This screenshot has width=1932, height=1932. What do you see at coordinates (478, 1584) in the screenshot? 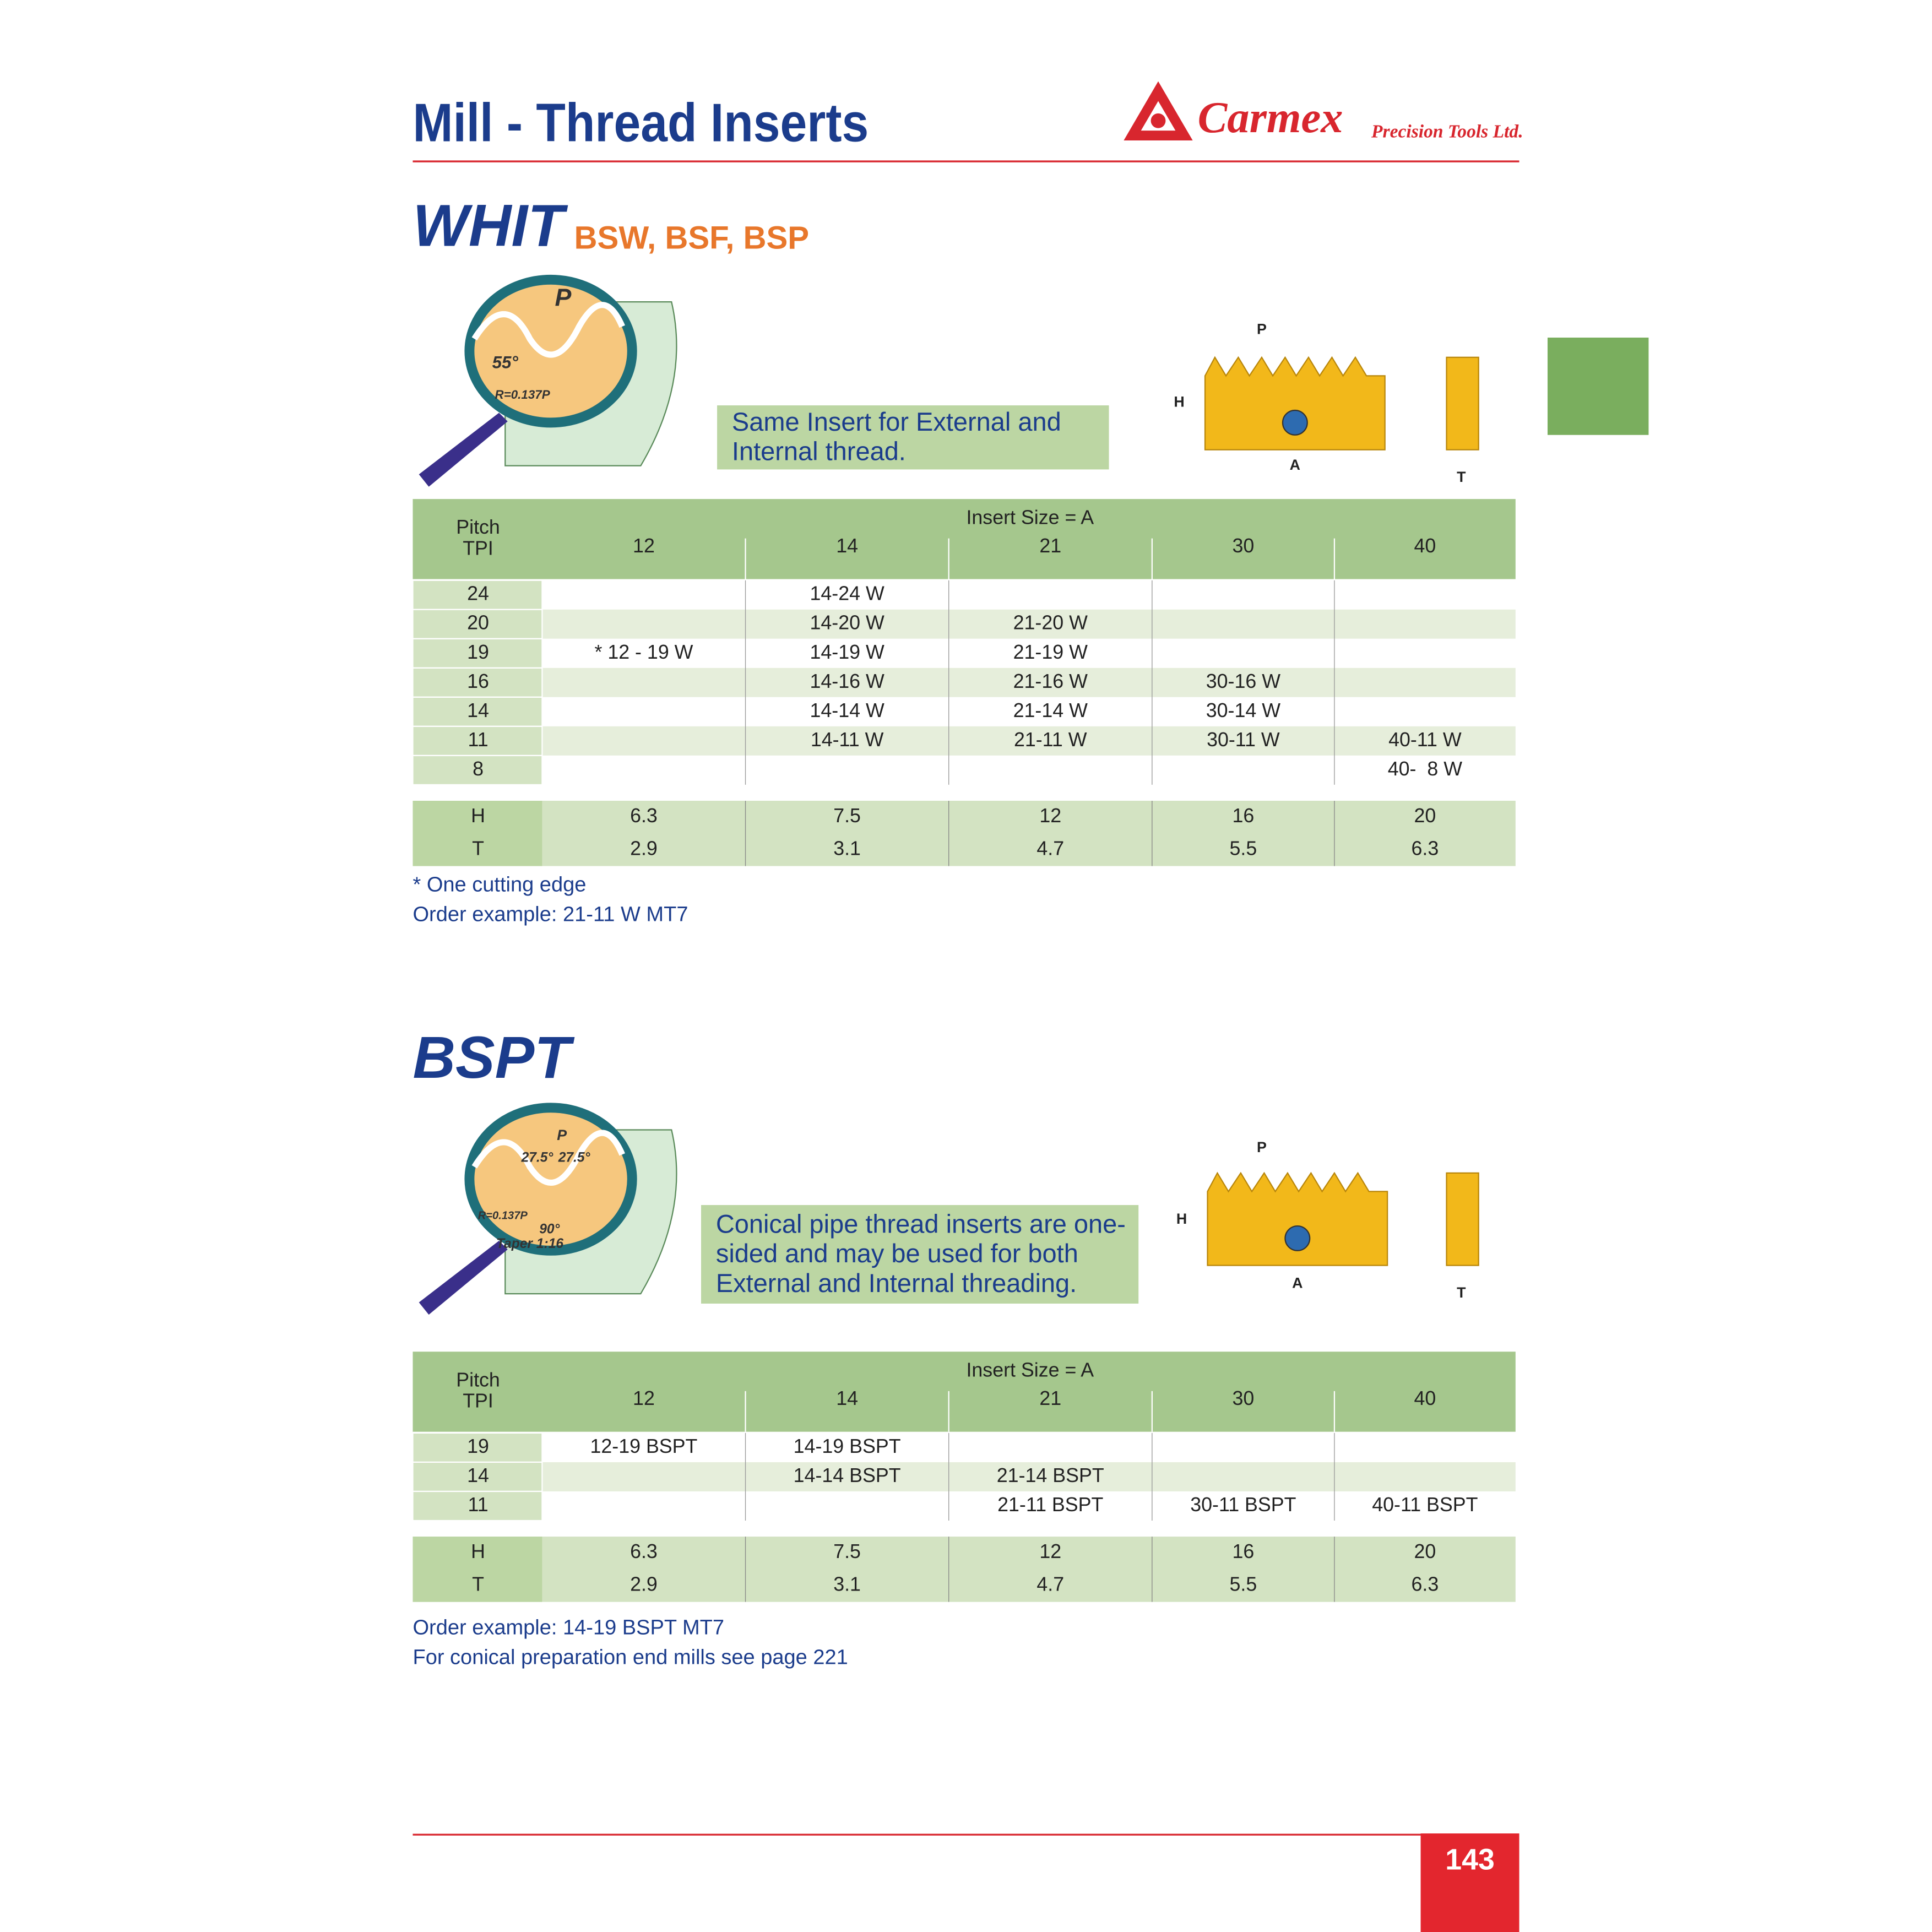
I see `dim-label: T` at bounding box center [478, 1584].